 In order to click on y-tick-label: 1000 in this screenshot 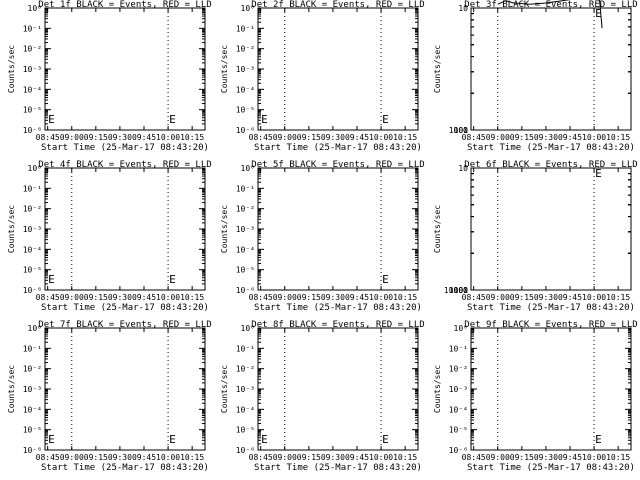, I will do `click(458, 130)`.